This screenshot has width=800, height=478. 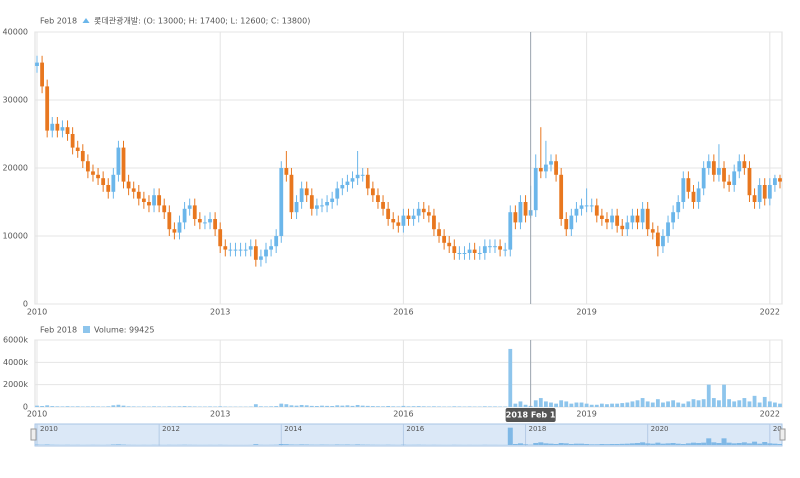 What do you see at coordinates (15, 168) in the screenshot?
I see `y-tick-label: 20000` at bounding box center [15, 168].